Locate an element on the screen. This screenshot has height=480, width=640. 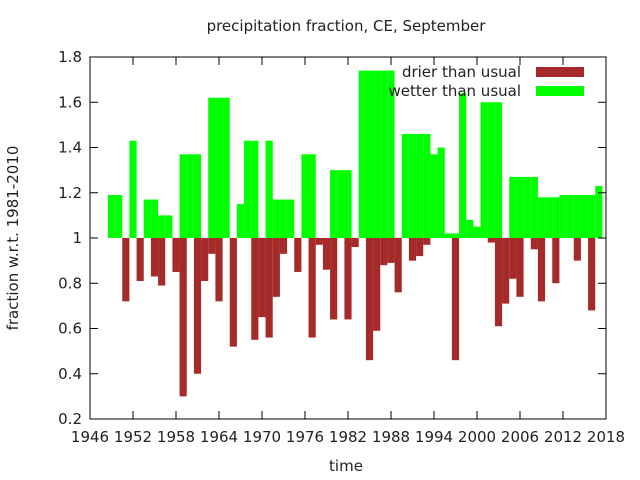
y-tick-label: 0.6 is located at coordinates (70, 329).